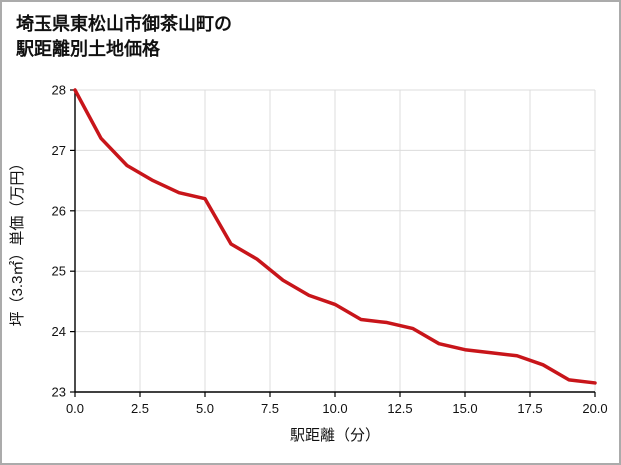 This screenshot has height=465, width=621. What do you see at coordinates (334, 408) in the screenshot?
I see `x-tick-label: 10.0` at bounding box center [334, 408].